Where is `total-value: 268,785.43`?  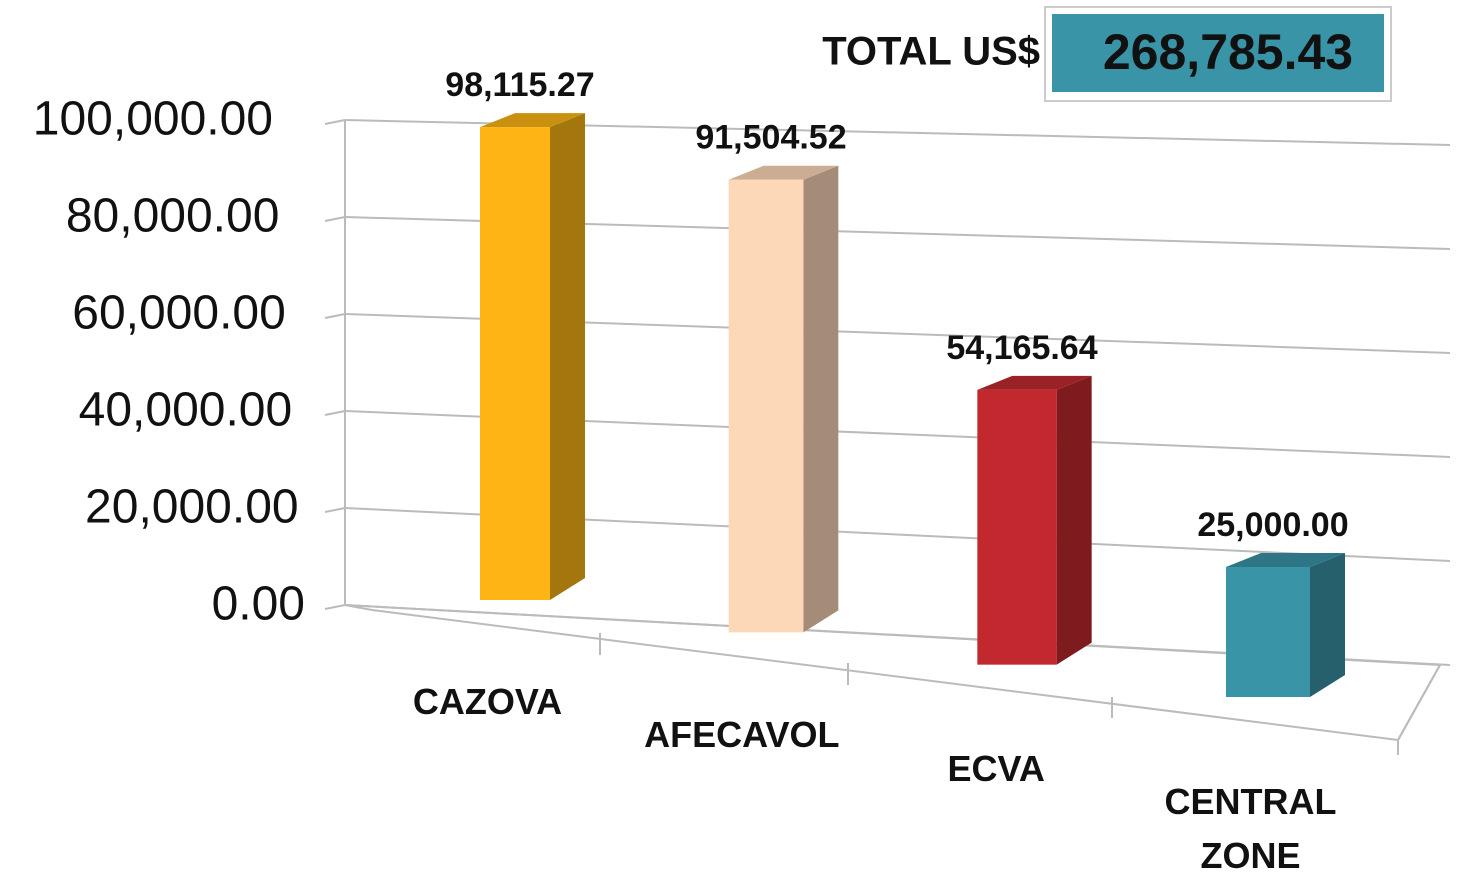 total-value: 268,785.43 is located at coordinates (1228, 52).